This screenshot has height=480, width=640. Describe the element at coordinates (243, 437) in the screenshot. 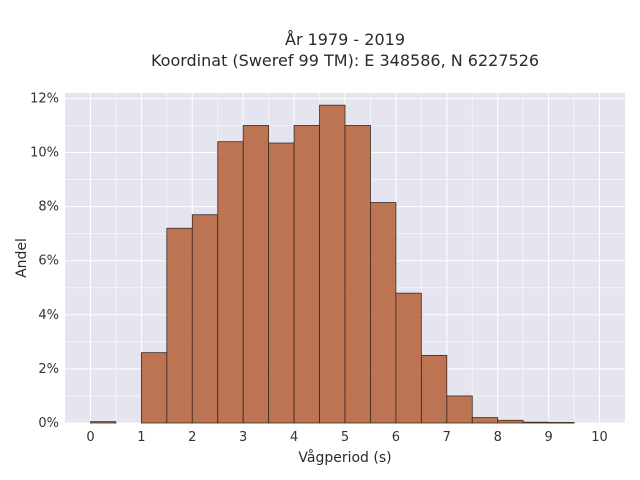

I see `x-tick-label: 3` at that location.